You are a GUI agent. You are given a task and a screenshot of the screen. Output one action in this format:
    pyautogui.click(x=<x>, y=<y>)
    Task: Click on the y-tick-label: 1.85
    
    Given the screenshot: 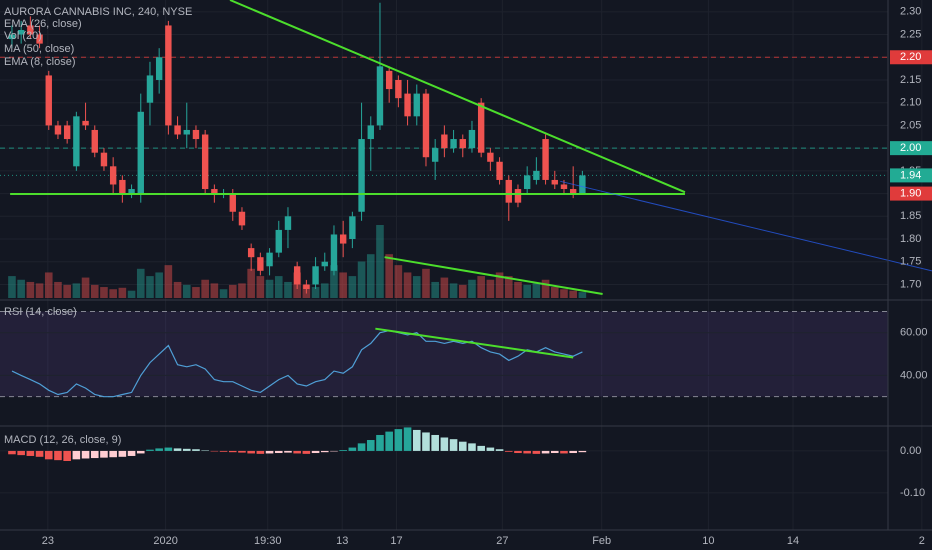 What is the action you would take?
    pyautogui.click(x=910, y=216)
    